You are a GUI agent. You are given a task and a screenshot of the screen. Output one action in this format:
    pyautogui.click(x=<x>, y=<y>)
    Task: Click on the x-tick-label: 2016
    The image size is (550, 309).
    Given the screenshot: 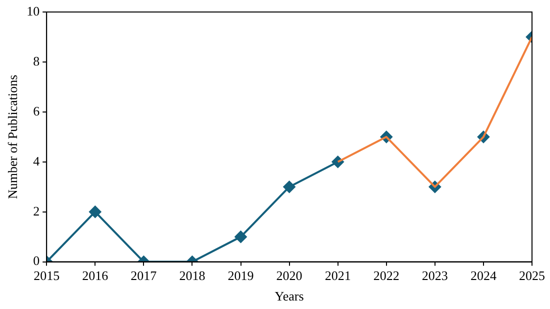 What is the action you would take?
    pyautogui.click(x=95, y=276)
    